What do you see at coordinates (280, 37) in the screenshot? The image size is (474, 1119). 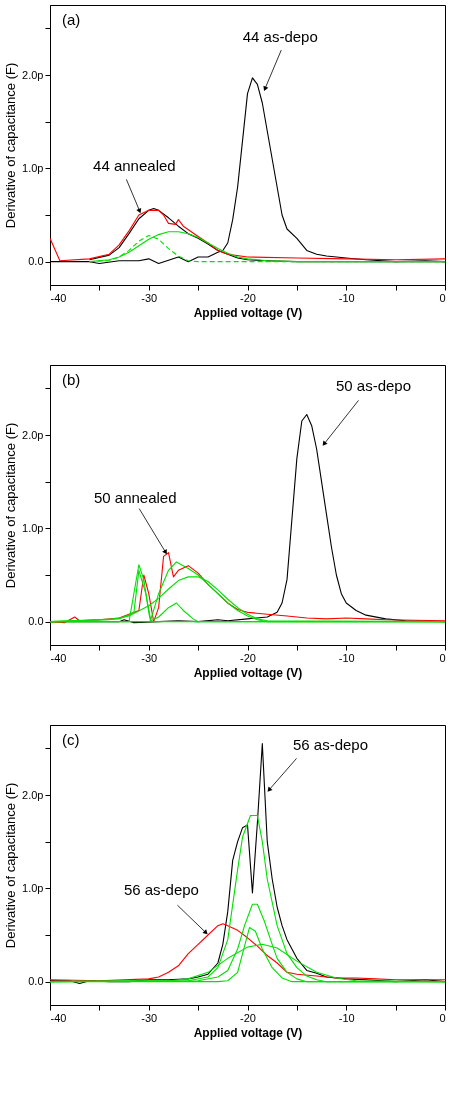 I see `annotation: 44 as-depo` at bounding box center [280, 37].